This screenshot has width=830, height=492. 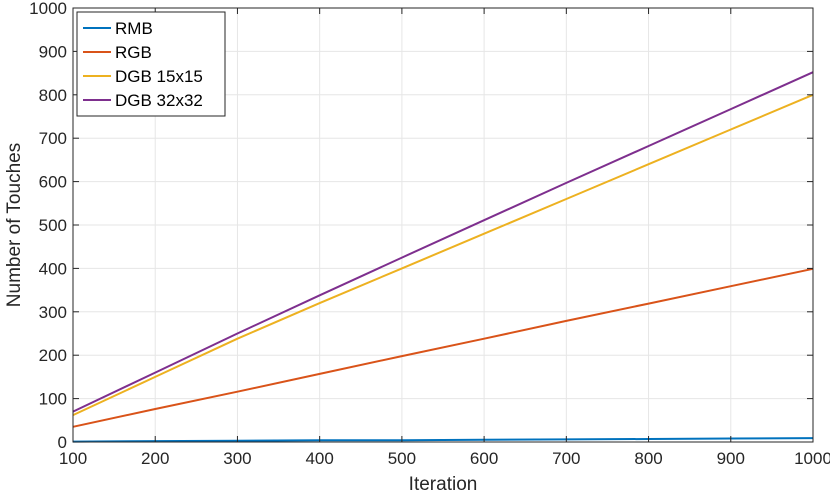 What do you see at coordinates (134, 28) in the screenshot?
I see `legend-label: RMB` at bounding box center [134, 28].